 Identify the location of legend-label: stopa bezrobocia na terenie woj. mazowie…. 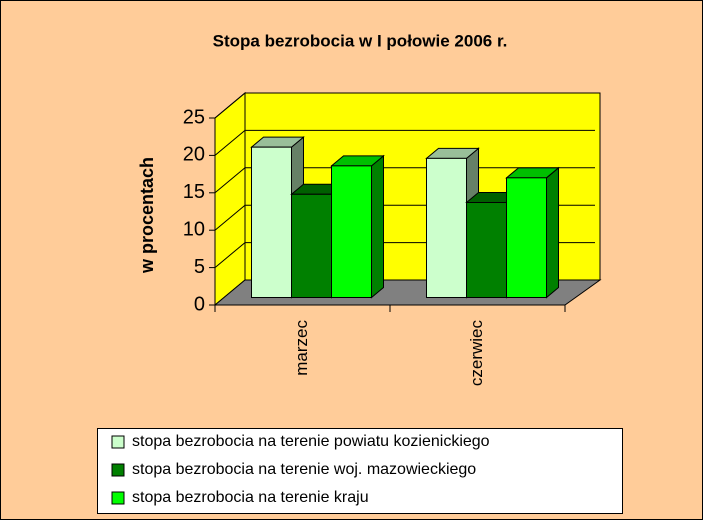
(304, 469).